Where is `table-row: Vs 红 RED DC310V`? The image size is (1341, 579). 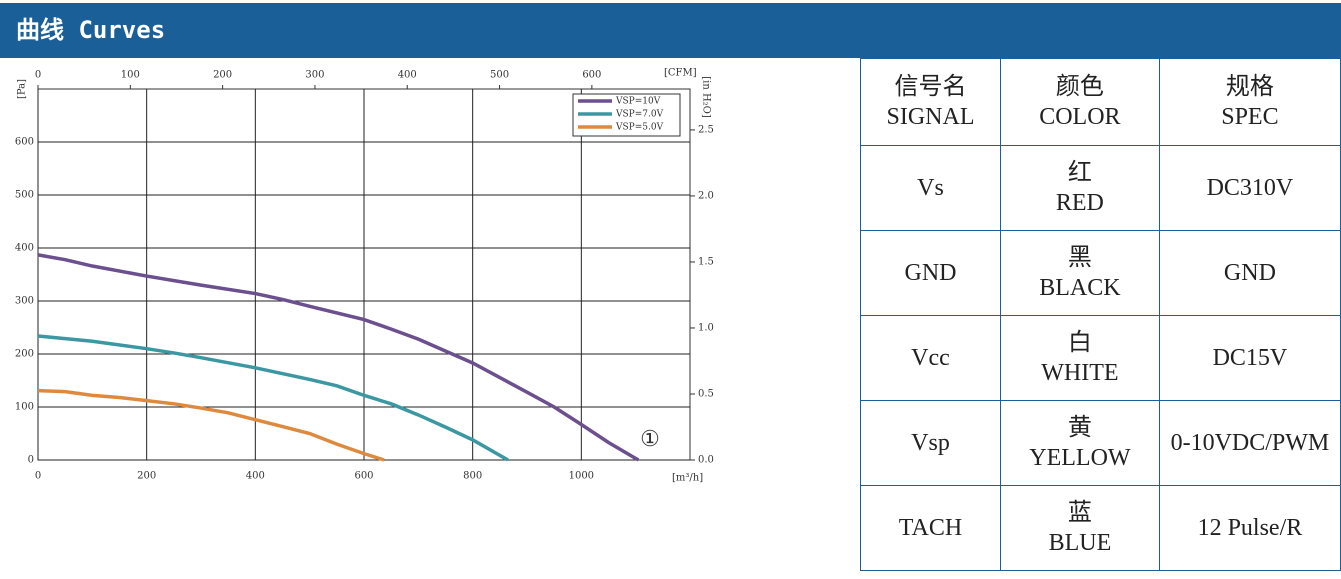
table-row: Vs 红 RED DC310V is located at coordinates (1100, 188).